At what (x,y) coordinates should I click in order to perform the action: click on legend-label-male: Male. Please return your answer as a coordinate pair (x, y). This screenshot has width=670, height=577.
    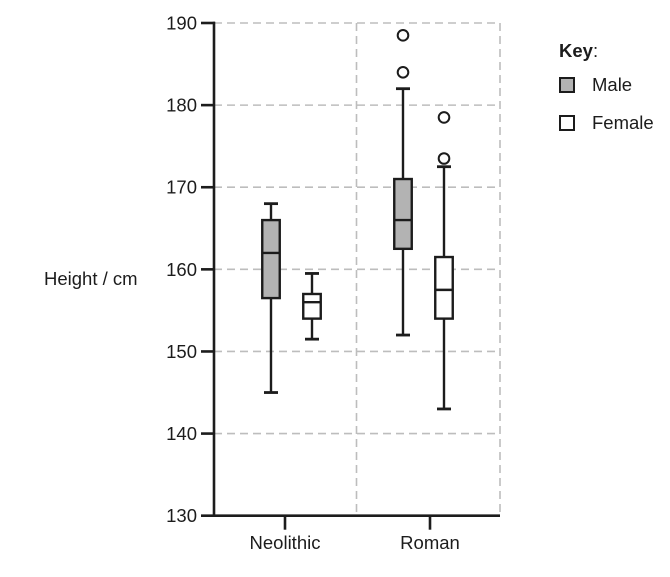
    Looking at the image, I should click on (612, 84).